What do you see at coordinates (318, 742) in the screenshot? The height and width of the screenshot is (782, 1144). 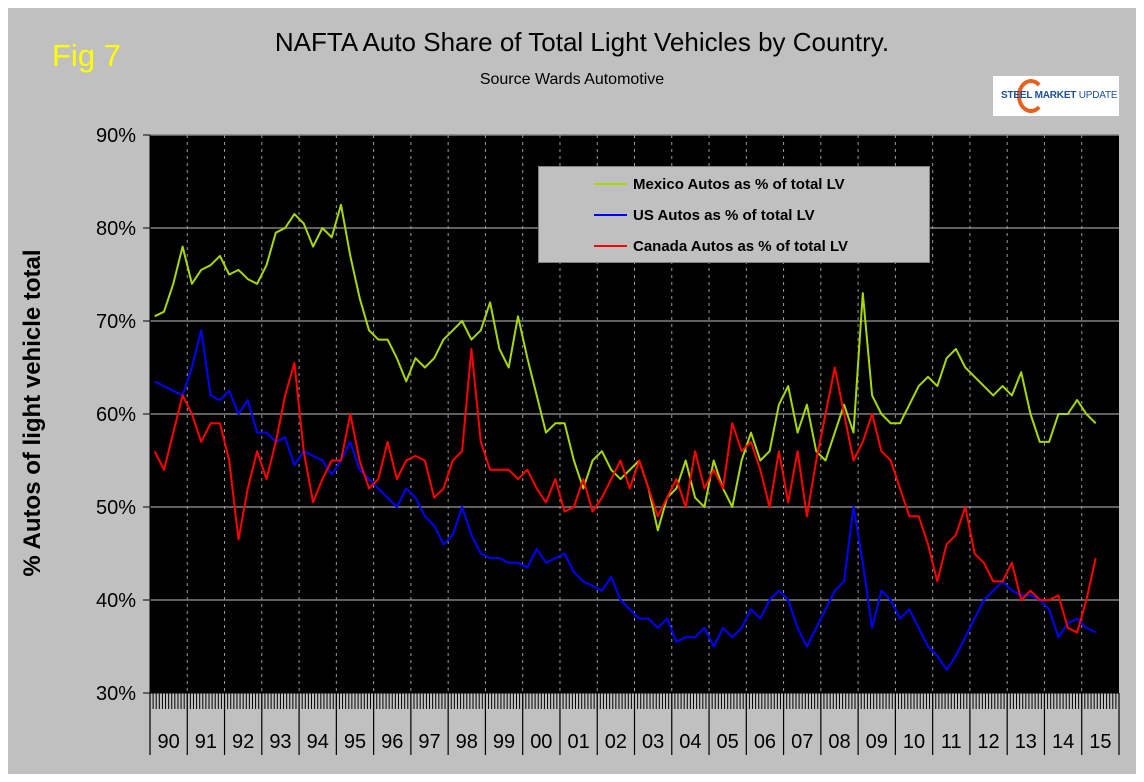 I see `x-tick-label: 94` at bounding box center [318, 742].